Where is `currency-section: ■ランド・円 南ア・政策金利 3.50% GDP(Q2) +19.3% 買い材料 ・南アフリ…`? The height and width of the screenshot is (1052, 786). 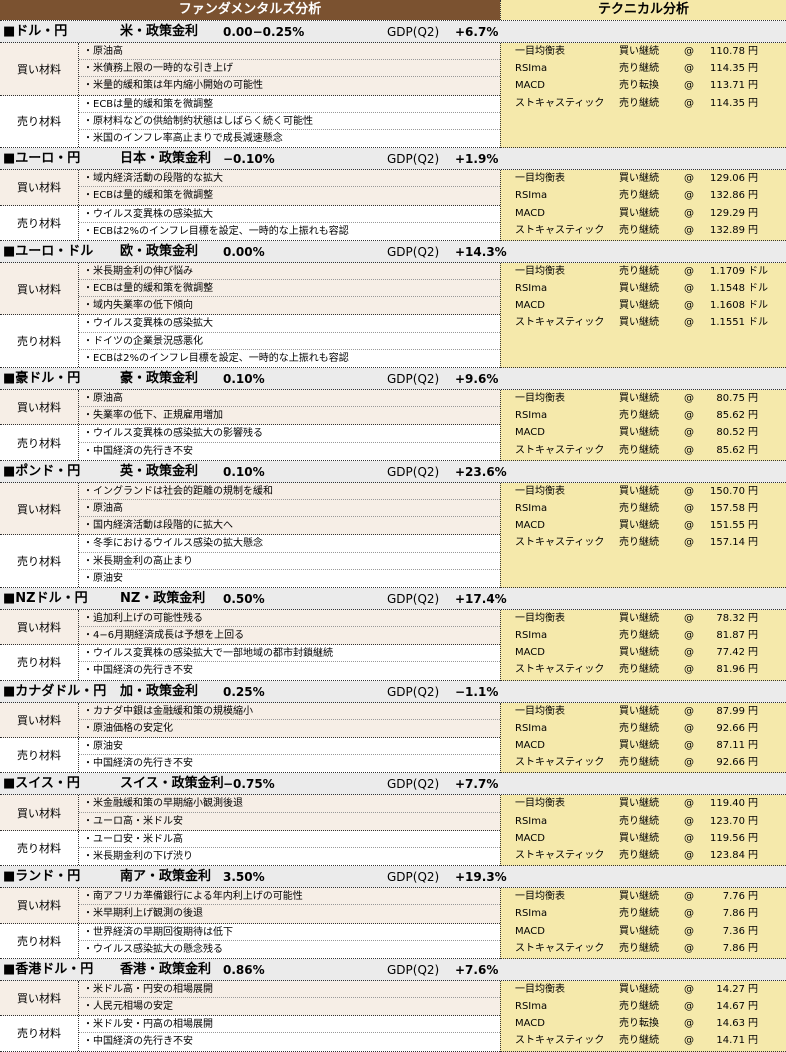
currency-section: ■ランド・円 南ア・政策金利 3.50% GDP(Q2) +19.3% 買い材料 ・南アフリ… is located at coordinates (393, 912).